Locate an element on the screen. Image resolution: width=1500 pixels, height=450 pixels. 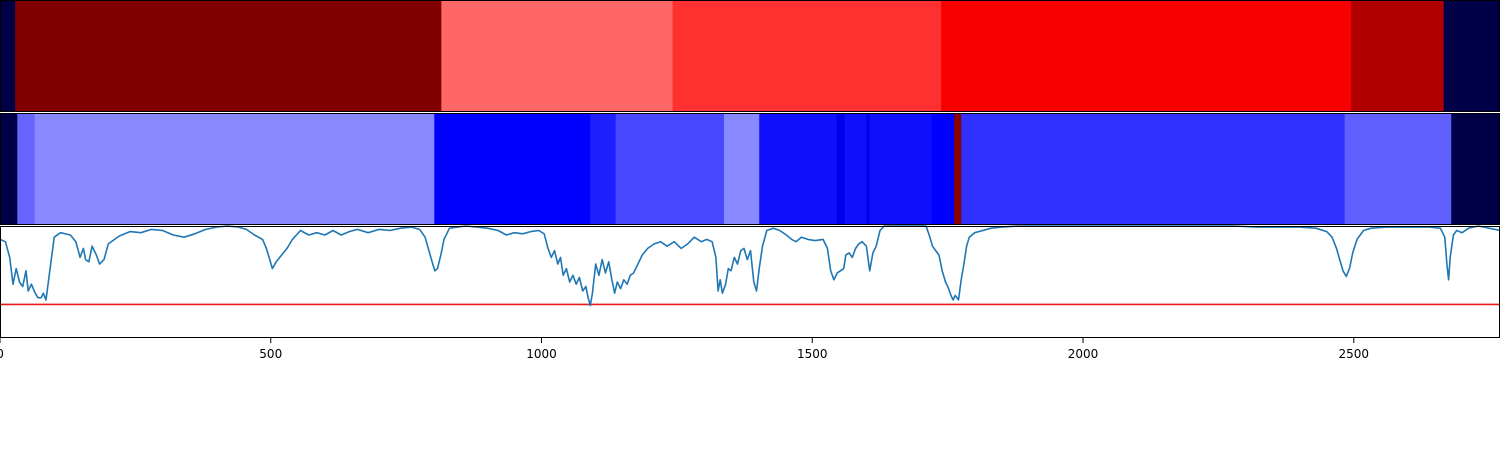
x-tick-label-2: 1000 is located at coordinates (541, 354).